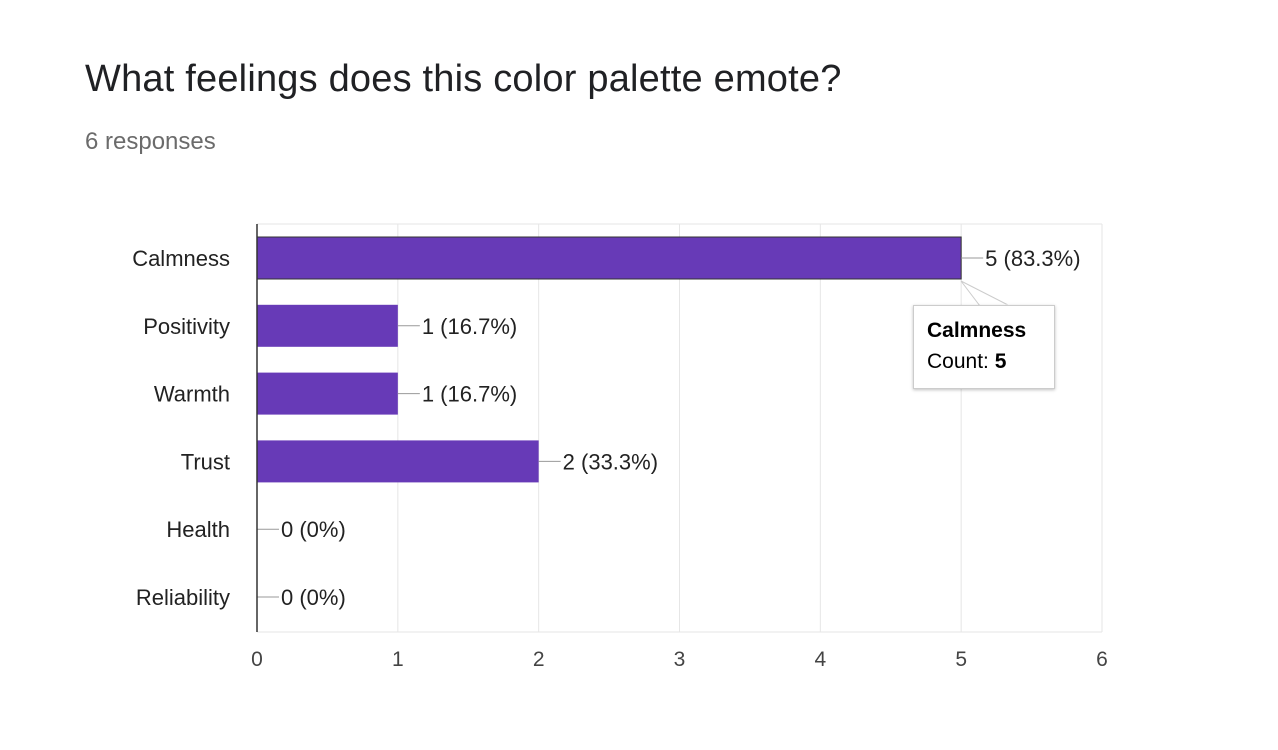 This screenshot has width=1278, height=750. Describe the element at coordinates (958, 361) in the screenshot. I see `tooltip-count-label: Count:` at that location.